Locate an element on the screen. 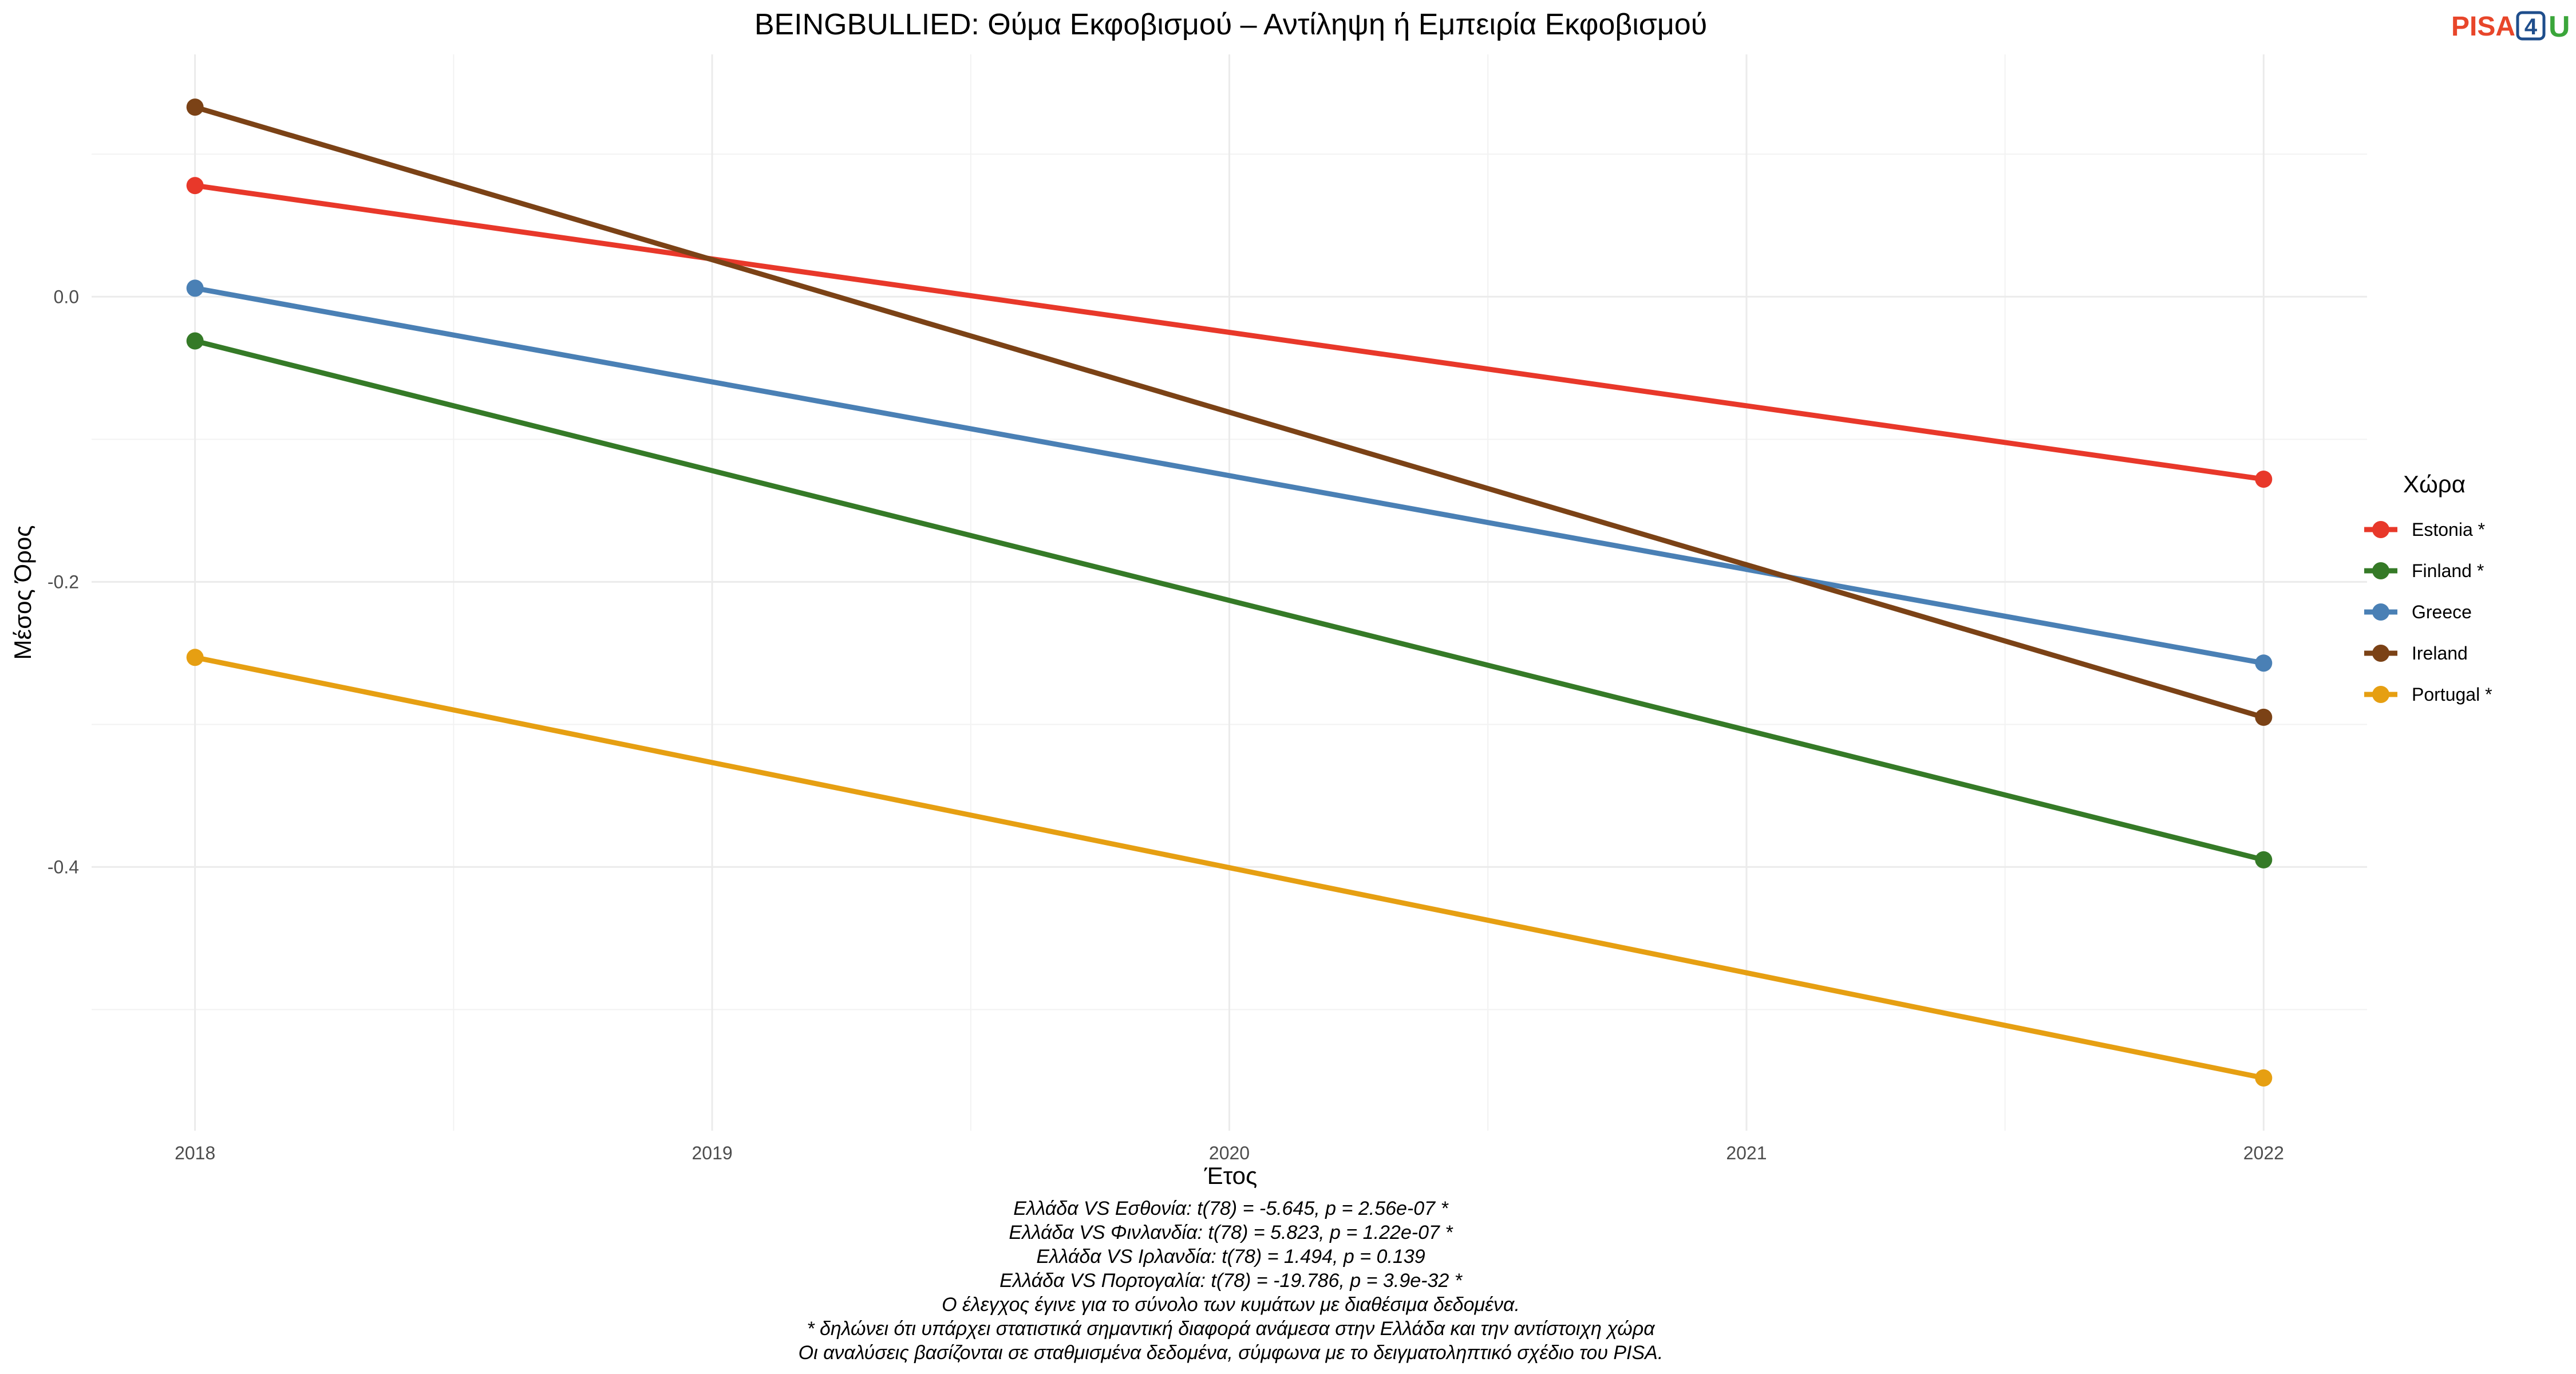 The height and width of the screenshot is (1374, 2576). legend-label: Estonia * is located at coordinates (2448, 529).